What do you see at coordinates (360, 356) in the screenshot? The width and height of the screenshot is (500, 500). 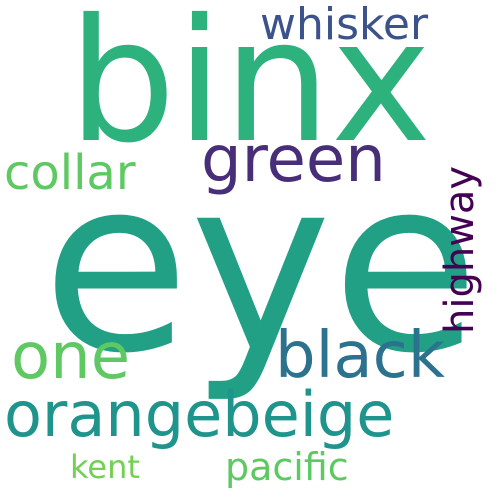 I see `word-black: black` at bounding box center [360, 356].